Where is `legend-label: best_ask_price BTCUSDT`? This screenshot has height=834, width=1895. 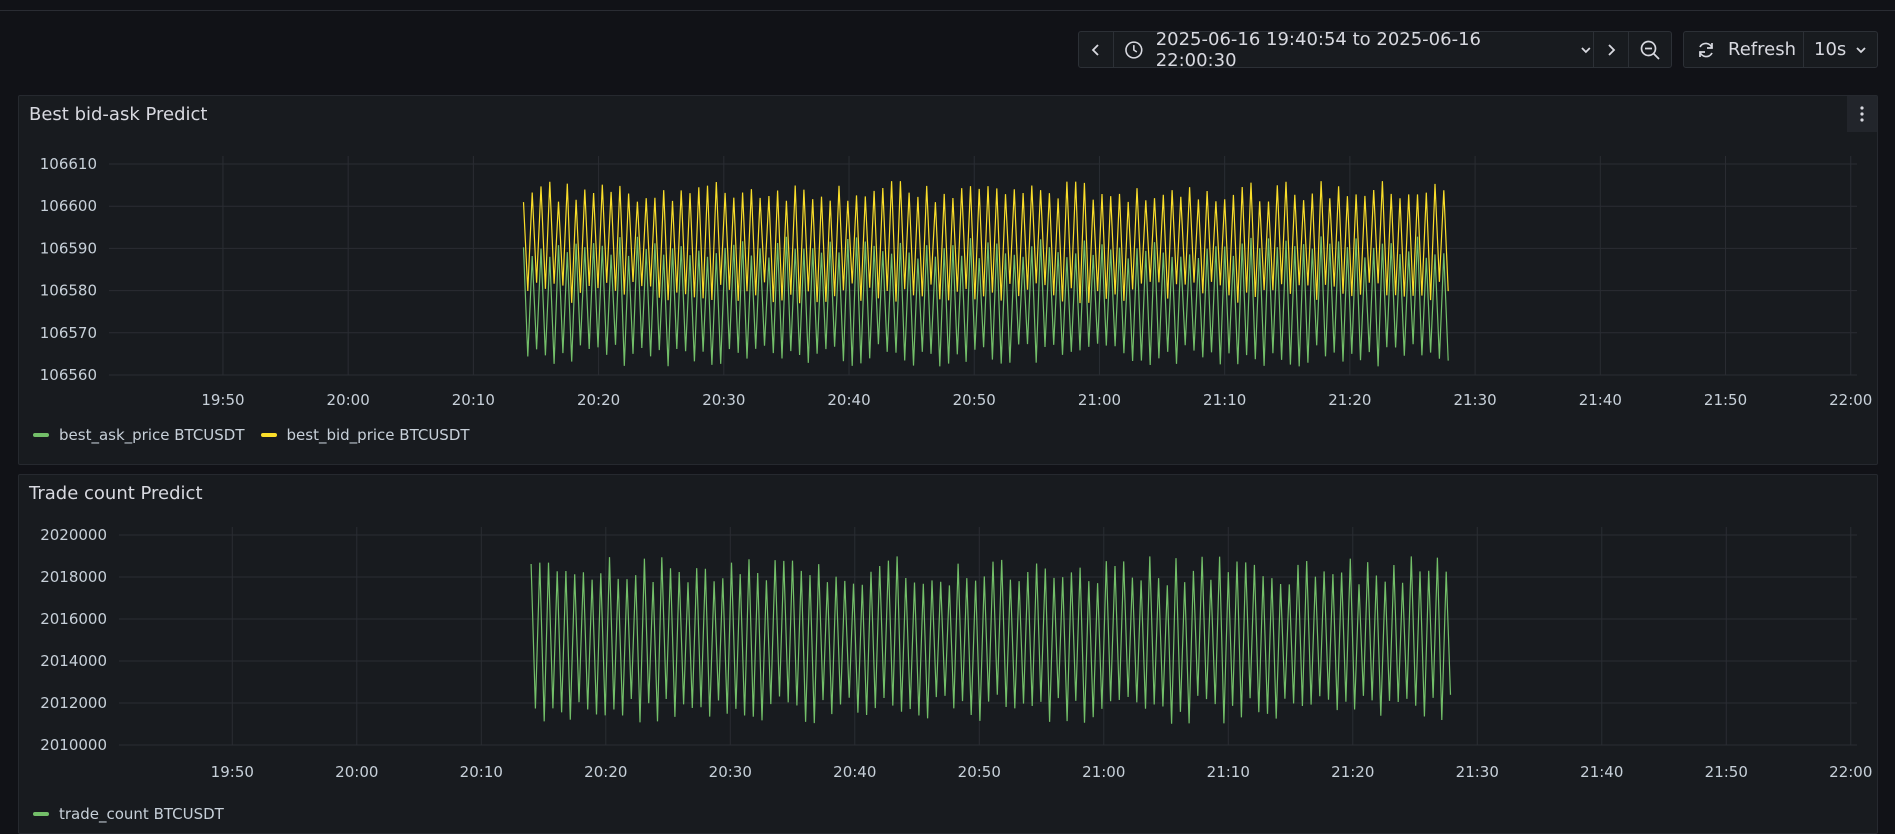 legend-label: best_ask_price BTCUSDT is located at coordinates (152, 435).